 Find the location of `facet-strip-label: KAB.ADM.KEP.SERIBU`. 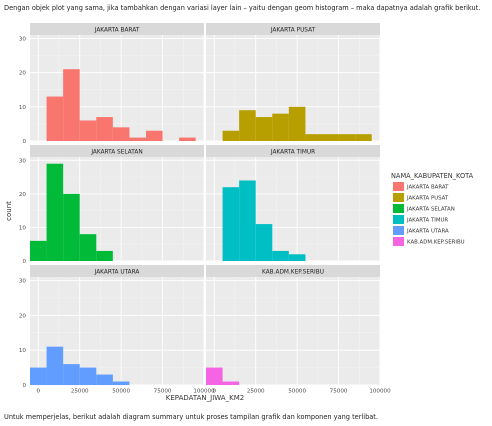

facet-strip-label: KAB.ADM.KEP.SERIBU is located at coordinates (293, 273).